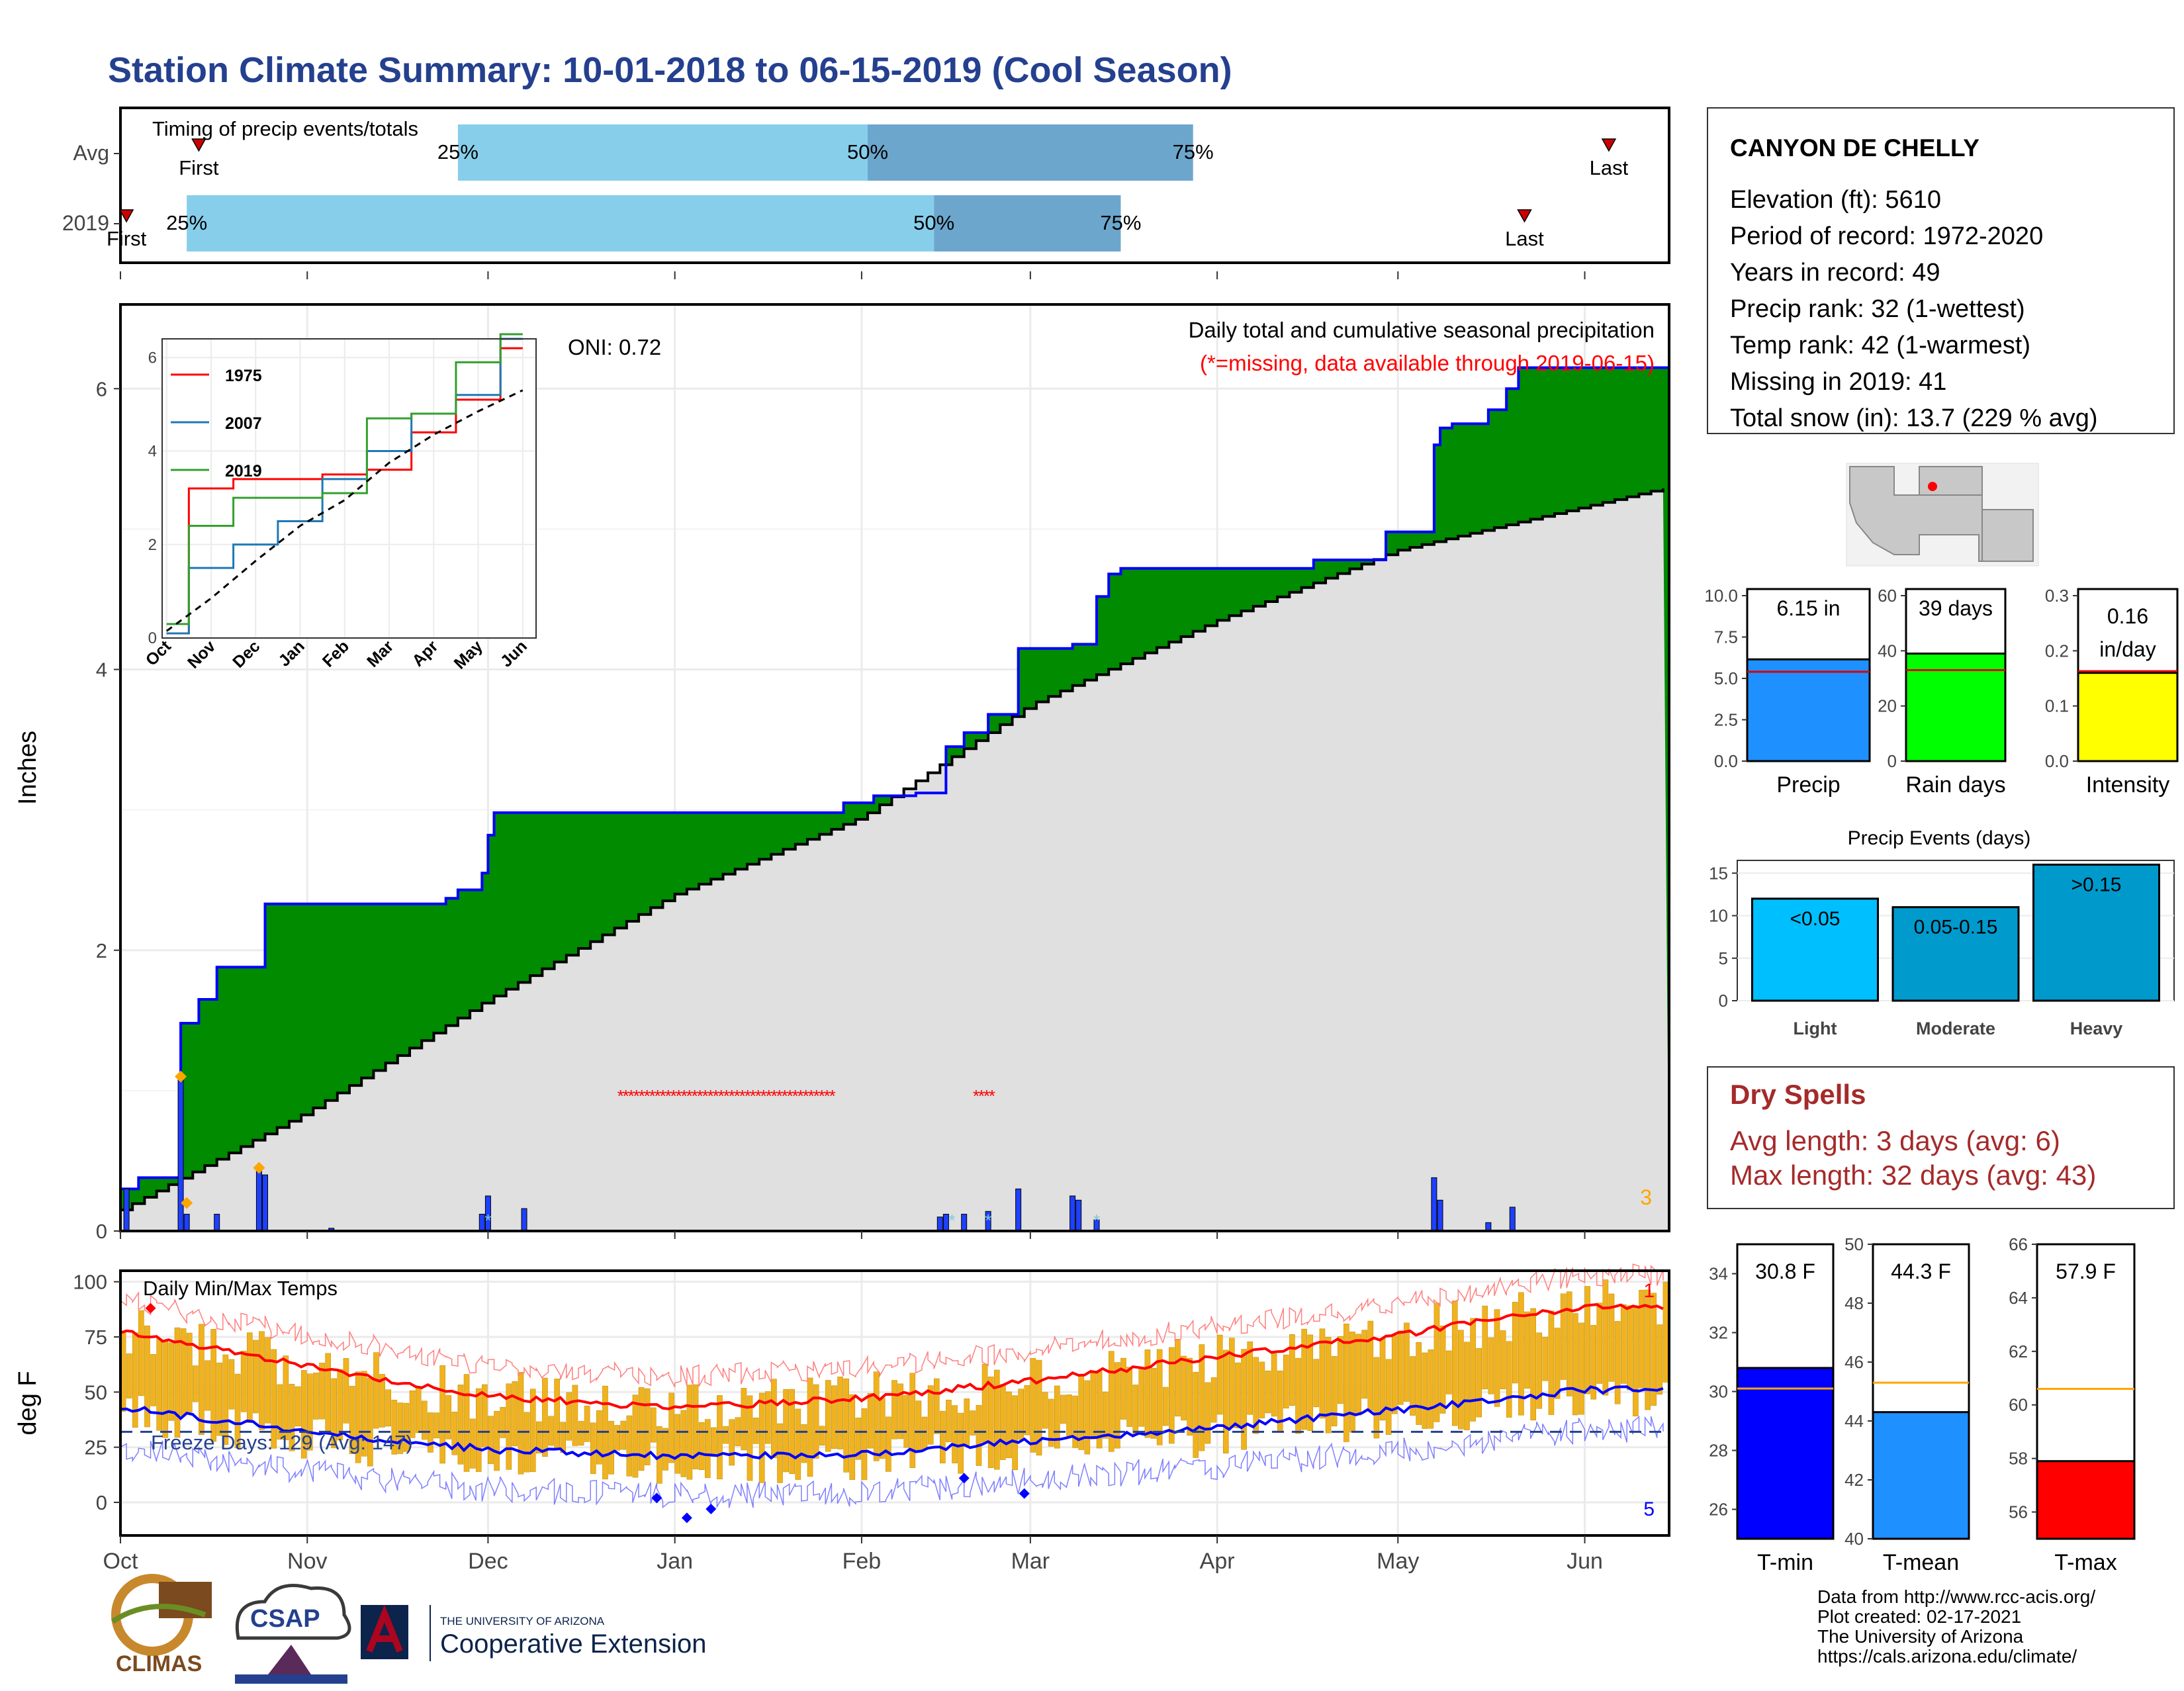  I want to click on station-line-snow: Total snow (in): 13.7 (229 % avg), so click(1914, 418).